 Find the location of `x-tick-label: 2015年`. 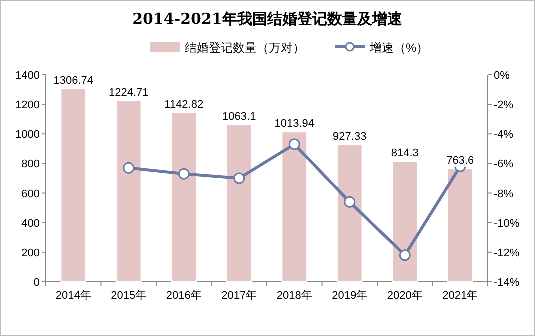

x-tick-label: 2015年 is located at coordinates (129, 296).